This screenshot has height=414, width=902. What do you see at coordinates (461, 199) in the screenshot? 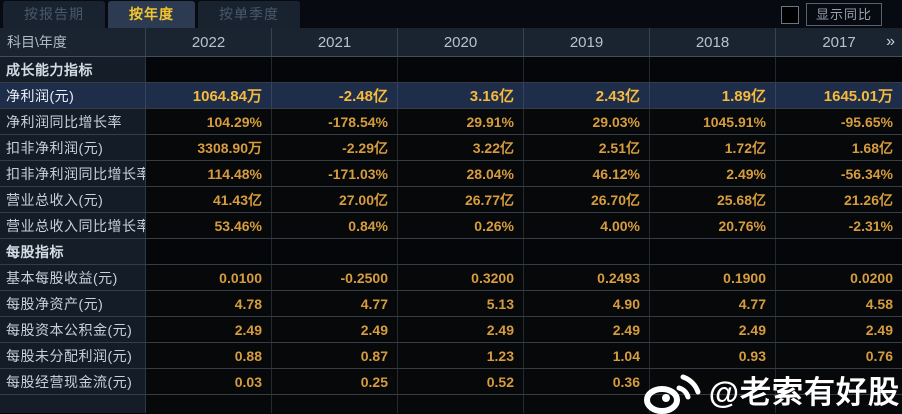
I see `value-cell: 26.77亿` at bounding box center [461, 199].